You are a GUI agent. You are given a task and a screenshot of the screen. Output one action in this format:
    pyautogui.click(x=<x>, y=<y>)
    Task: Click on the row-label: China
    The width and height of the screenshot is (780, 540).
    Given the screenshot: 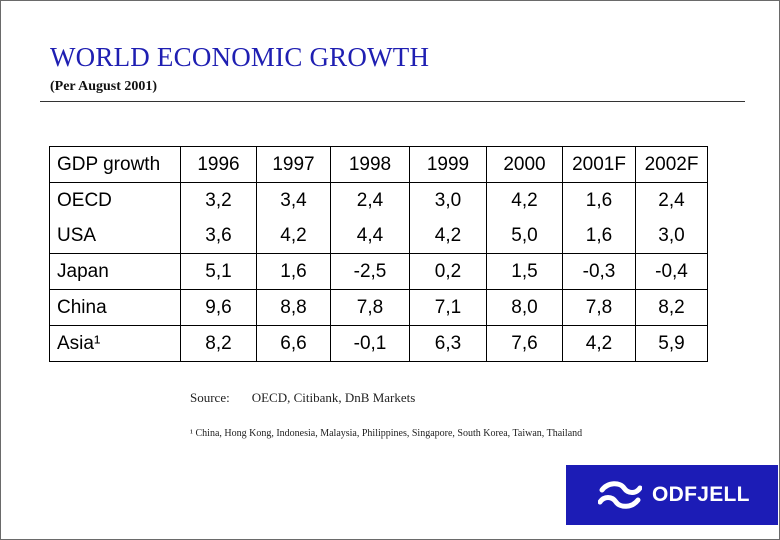 What is the action you would take?
    pyautogui.click(x=115, y=307)
    